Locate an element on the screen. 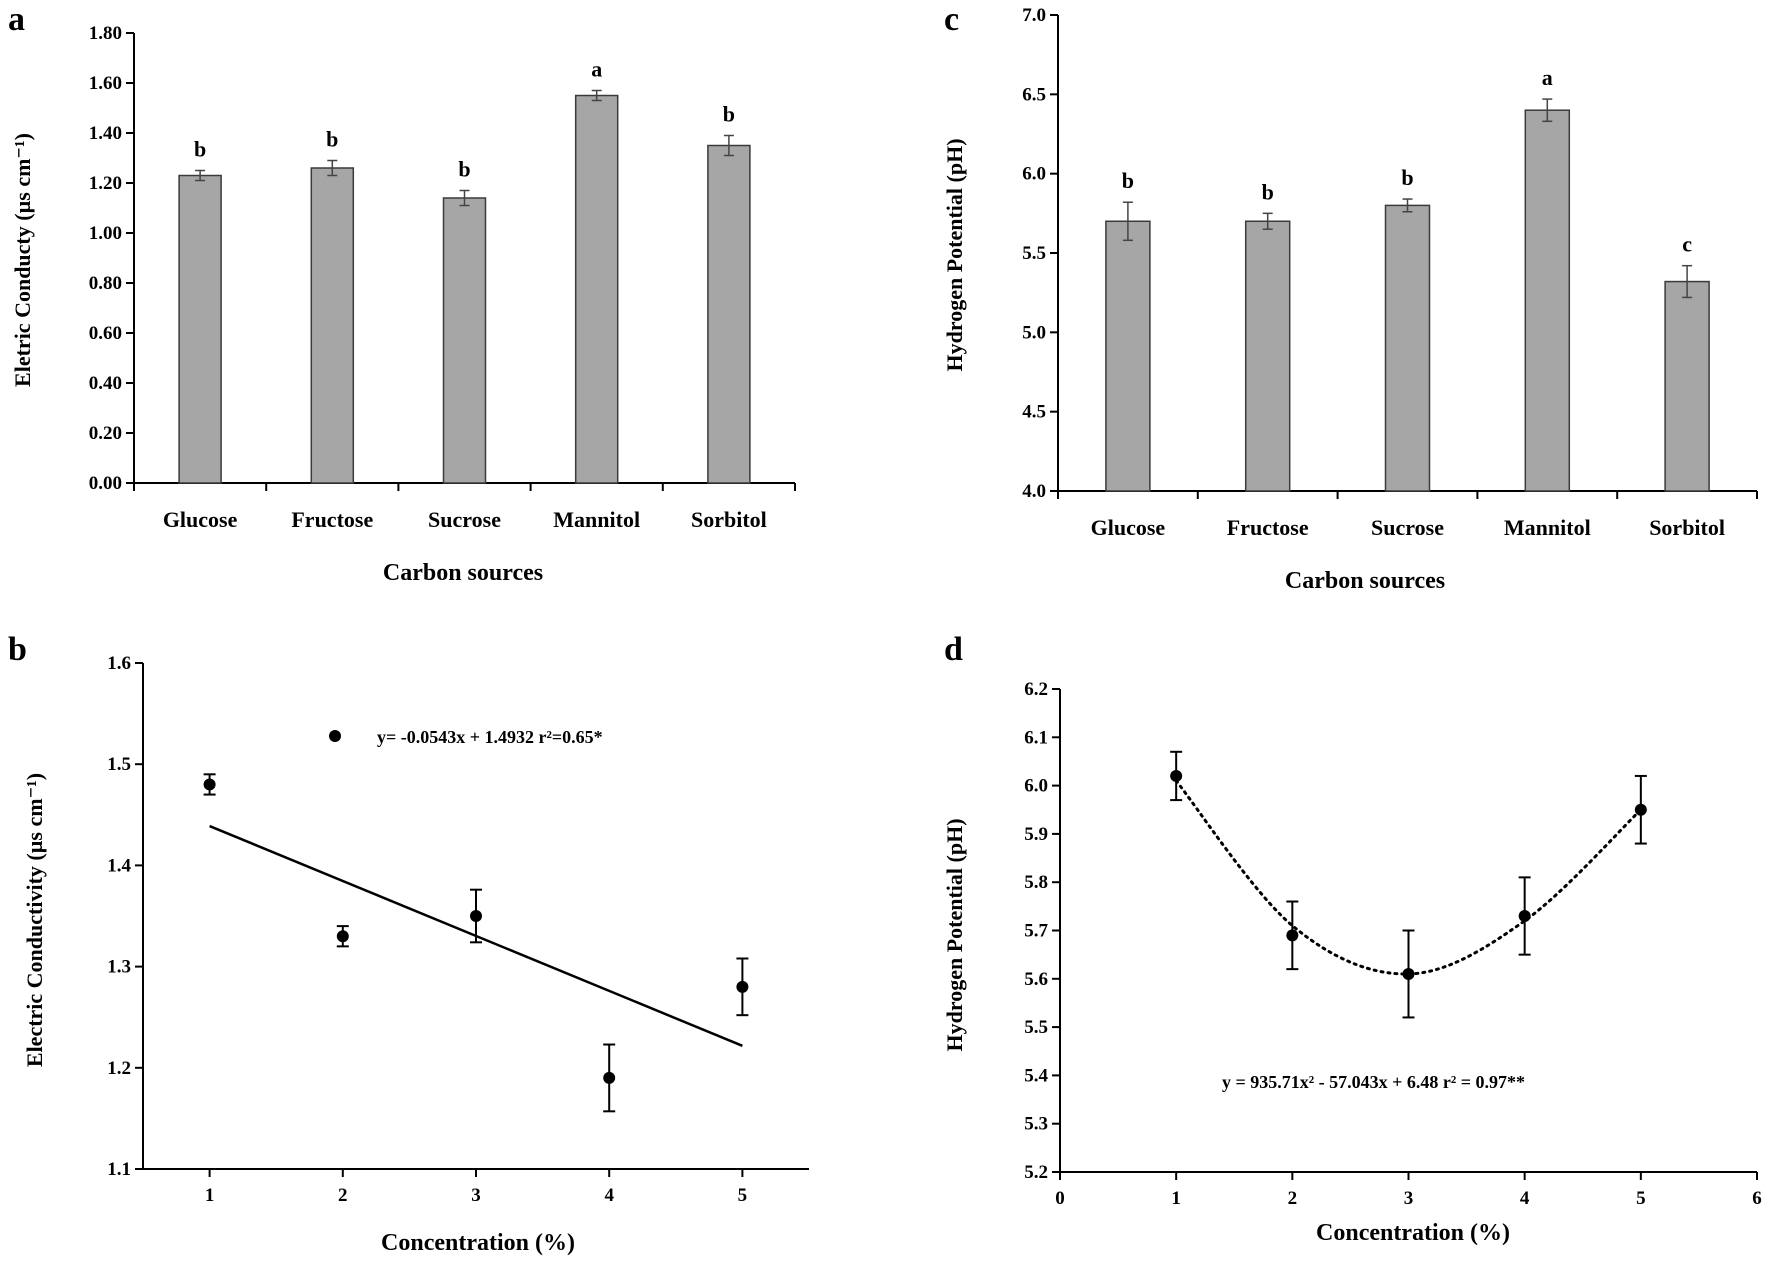  y-tick-label-b: 1.3 is located at coordinates (119, 967).